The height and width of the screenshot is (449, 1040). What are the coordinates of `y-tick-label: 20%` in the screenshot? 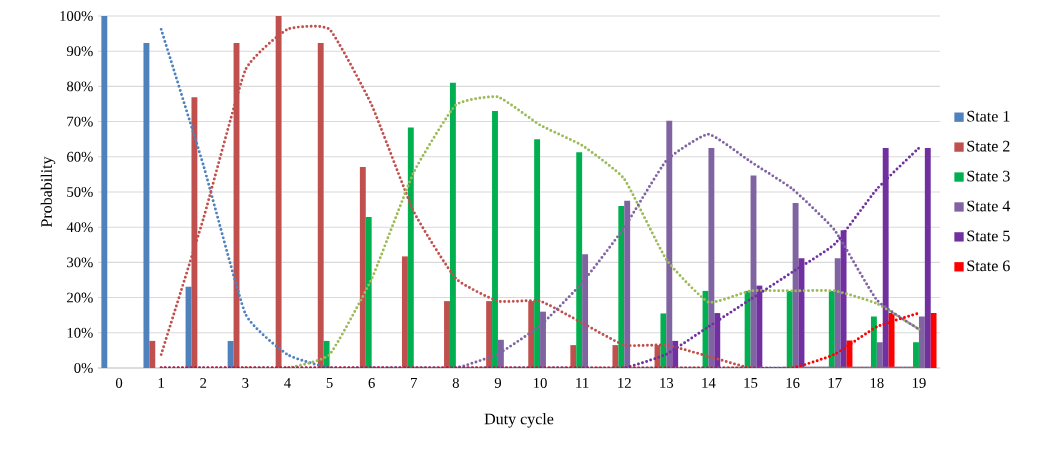 It's located at (80, 297).